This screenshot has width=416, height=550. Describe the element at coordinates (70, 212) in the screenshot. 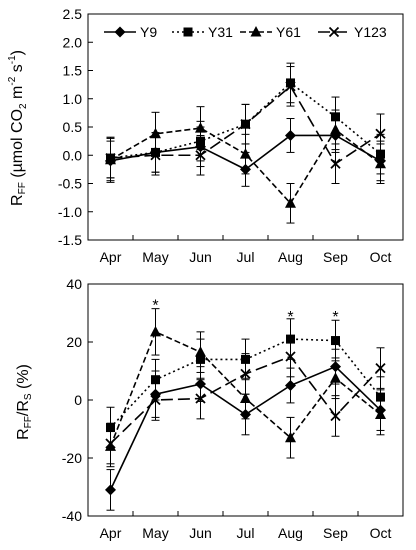

I see `y-tick-label: -1.0` at that location.